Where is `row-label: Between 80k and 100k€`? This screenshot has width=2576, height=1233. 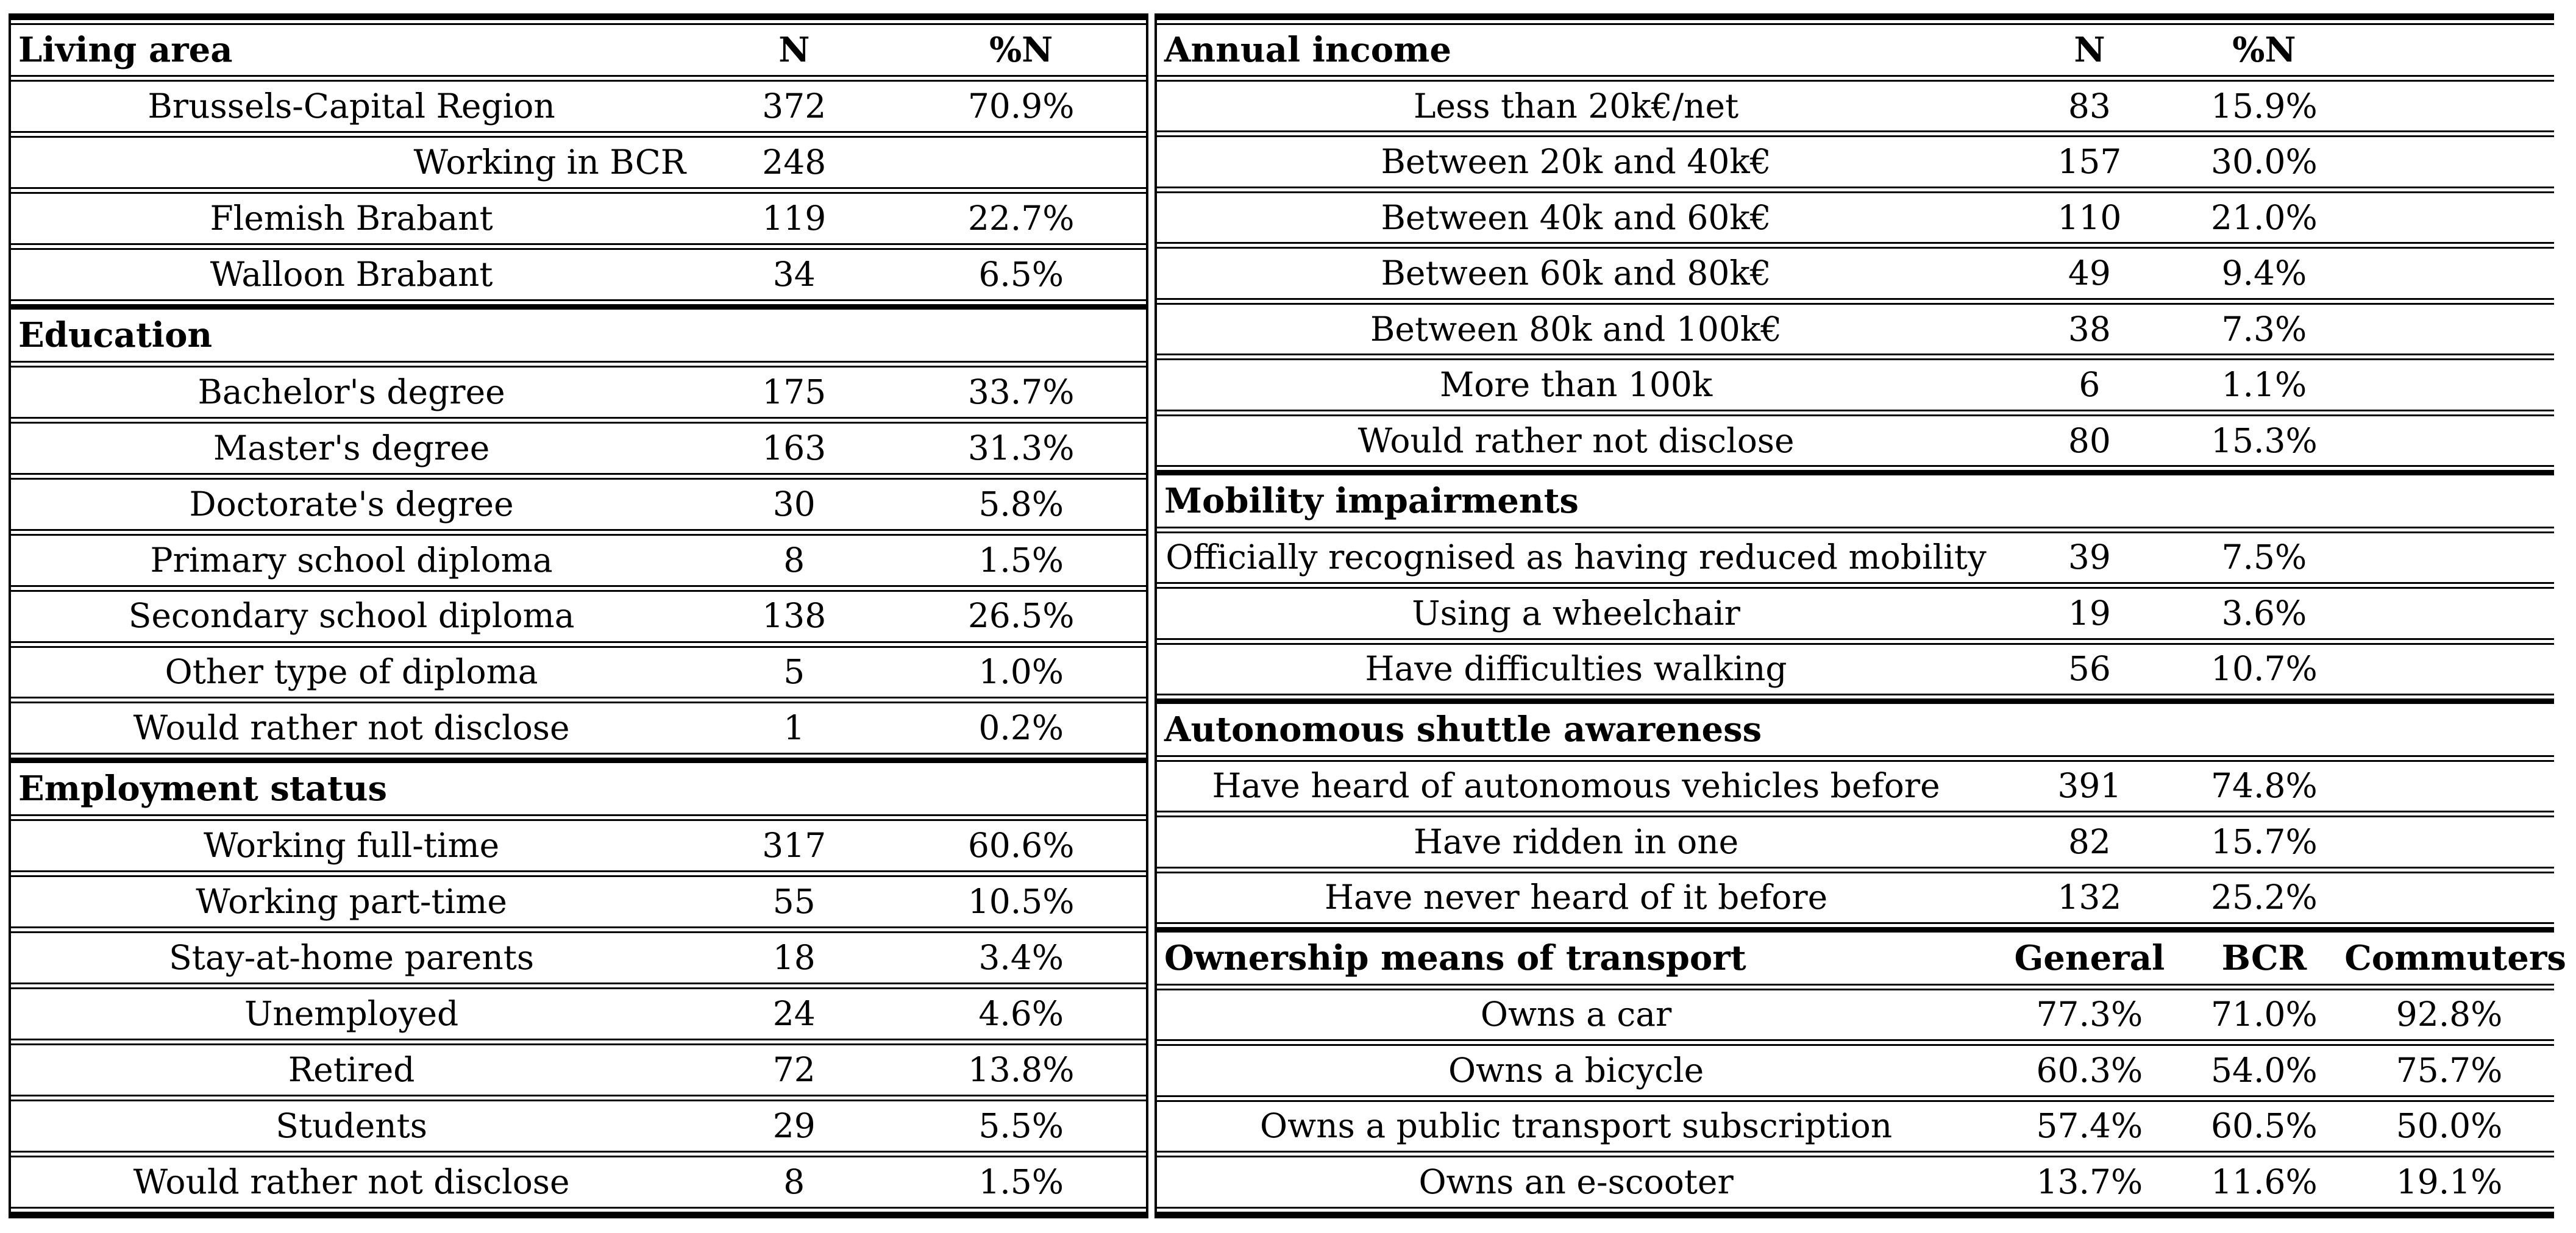
row-label: Between 80k and 100k€ is located at coordinates (1576, 329).